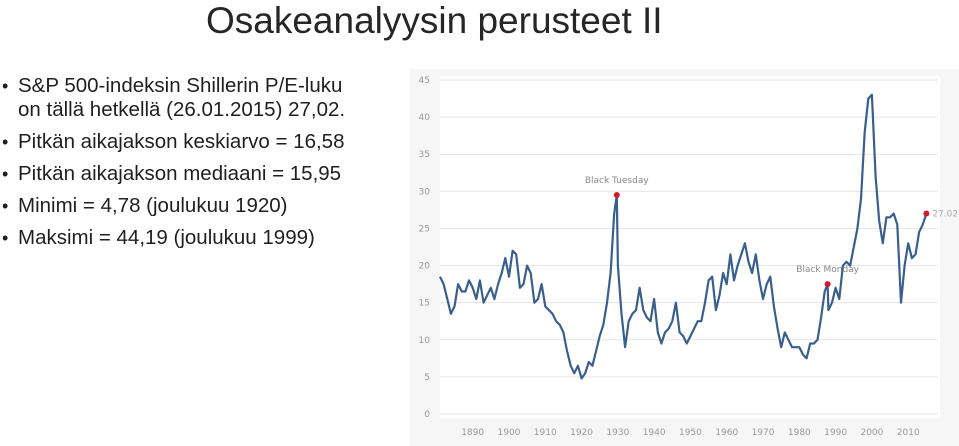 This screenshot has width=959, height=446. What do you see at coordinates (166, 237) in the screenshot?
I see `bullet-text: Maksimi = 44,19 (joulukuu 1999)` at bounding box center [166, 237].